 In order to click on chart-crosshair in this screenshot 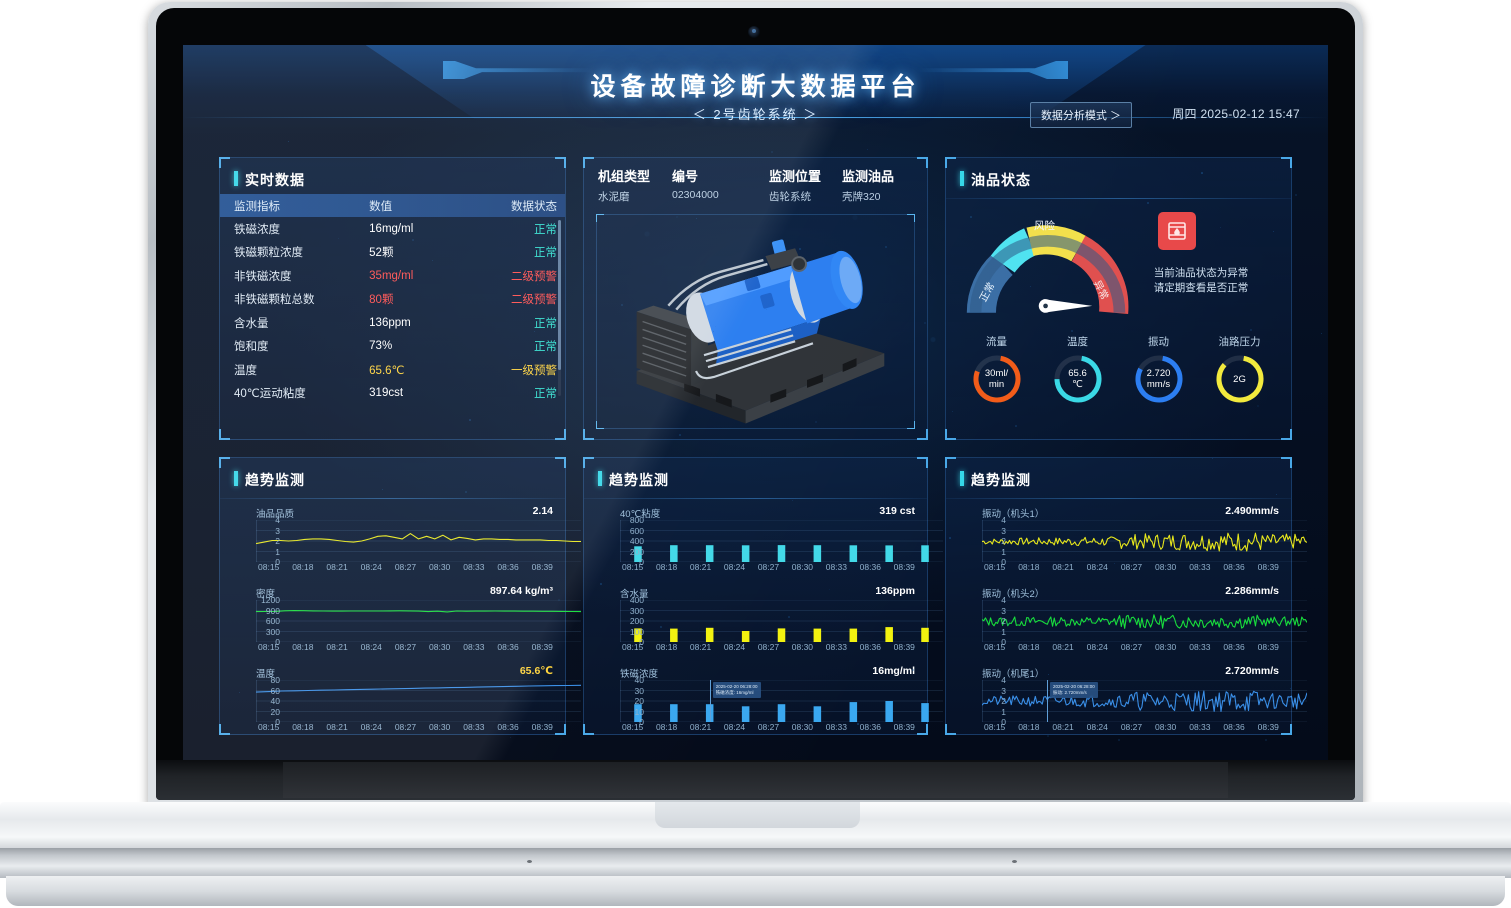, I will do `click(1047, 701)`.